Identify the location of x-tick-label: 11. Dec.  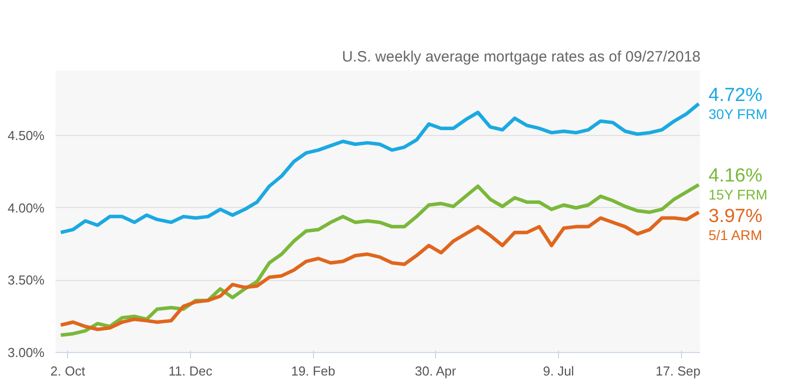
(190, 371).